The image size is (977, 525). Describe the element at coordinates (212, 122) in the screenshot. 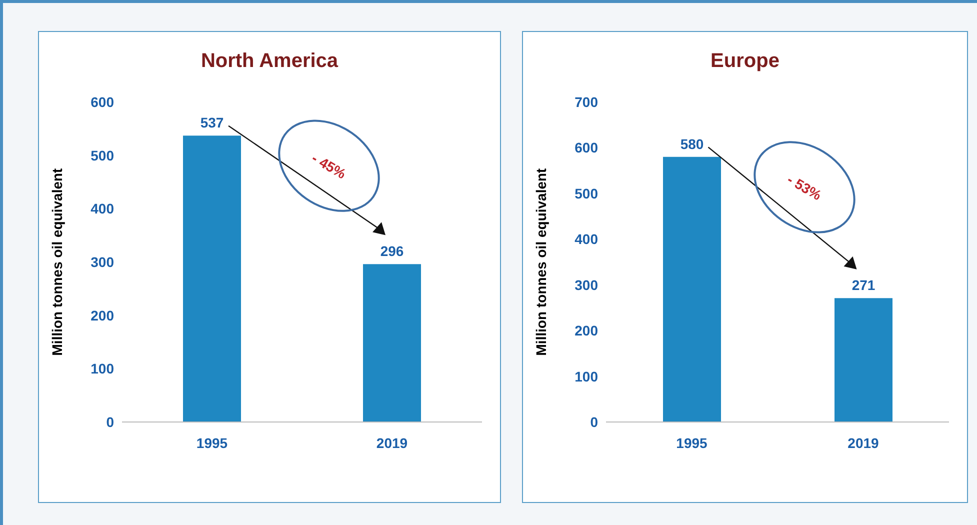

I see `data-label: 537` at that location.